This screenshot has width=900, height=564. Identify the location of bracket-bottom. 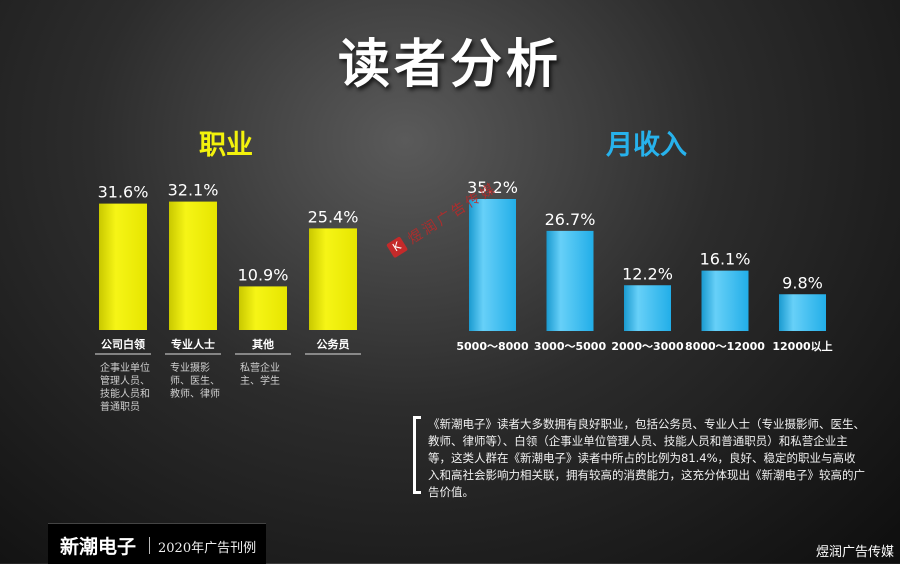
(417, 492).